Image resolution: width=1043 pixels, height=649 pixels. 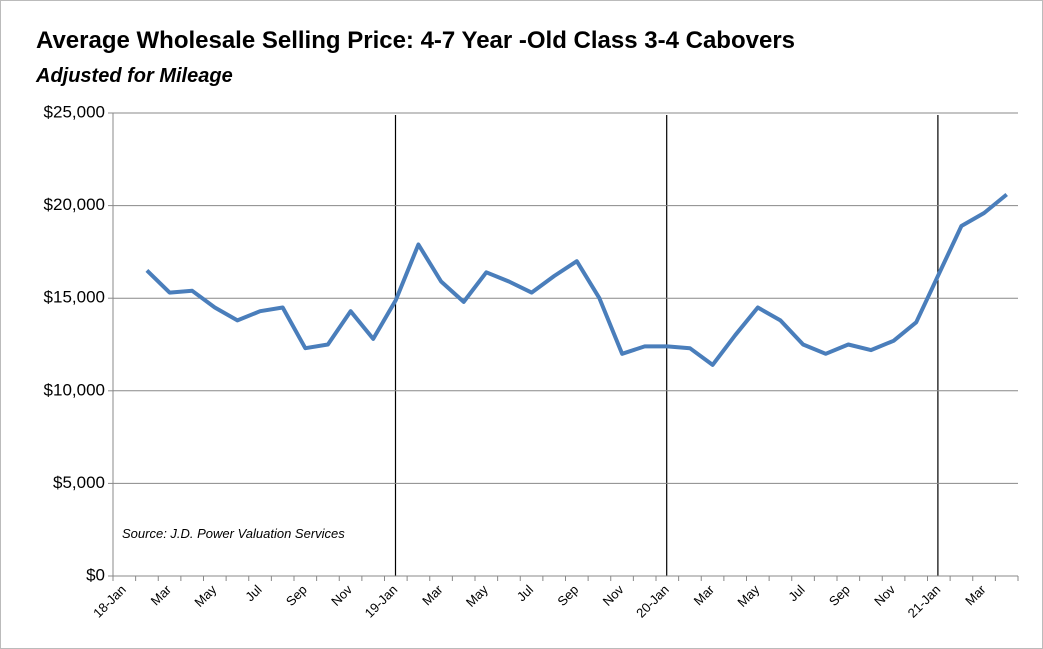 I want to click on y-tick-label: $20,000, so click(x=74, y=204).